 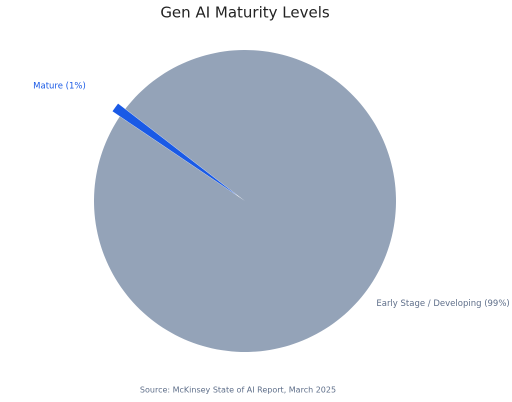 I want to click on slice-label: Early Stage / Developing (99%), so click(x=442, y=304).